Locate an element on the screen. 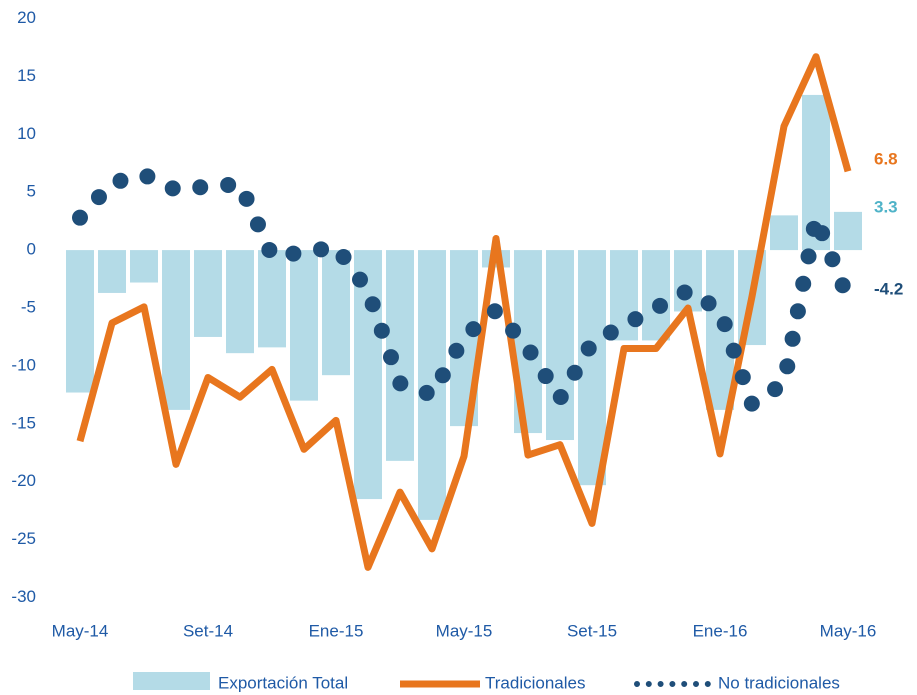 The width and height of the screenshot is (917, 695). y-tick-label: 5 is located at coordinates (31, 191).